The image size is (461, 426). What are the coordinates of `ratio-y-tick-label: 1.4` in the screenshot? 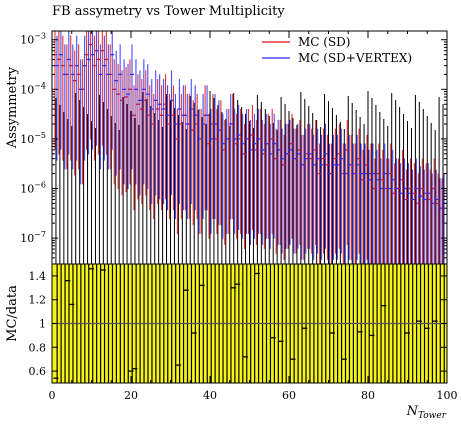 It's located at (38, 276).